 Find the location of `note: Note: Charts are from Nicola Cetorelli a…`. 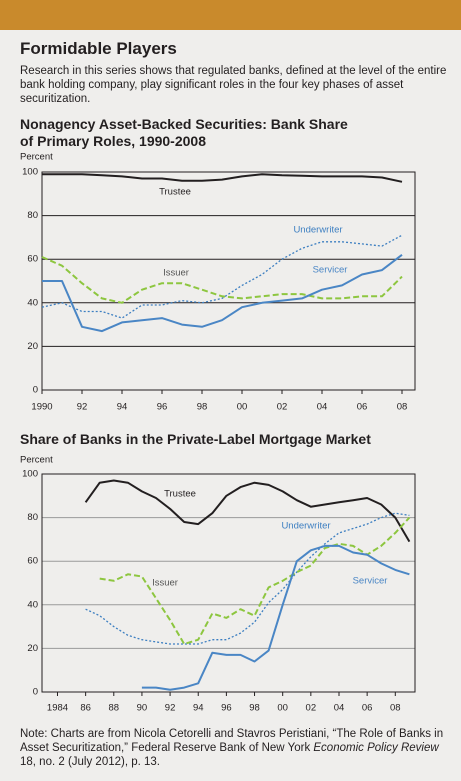

note: Note: Charts are from Nicola Cetorelli a… is located at coordinates (232, 748).